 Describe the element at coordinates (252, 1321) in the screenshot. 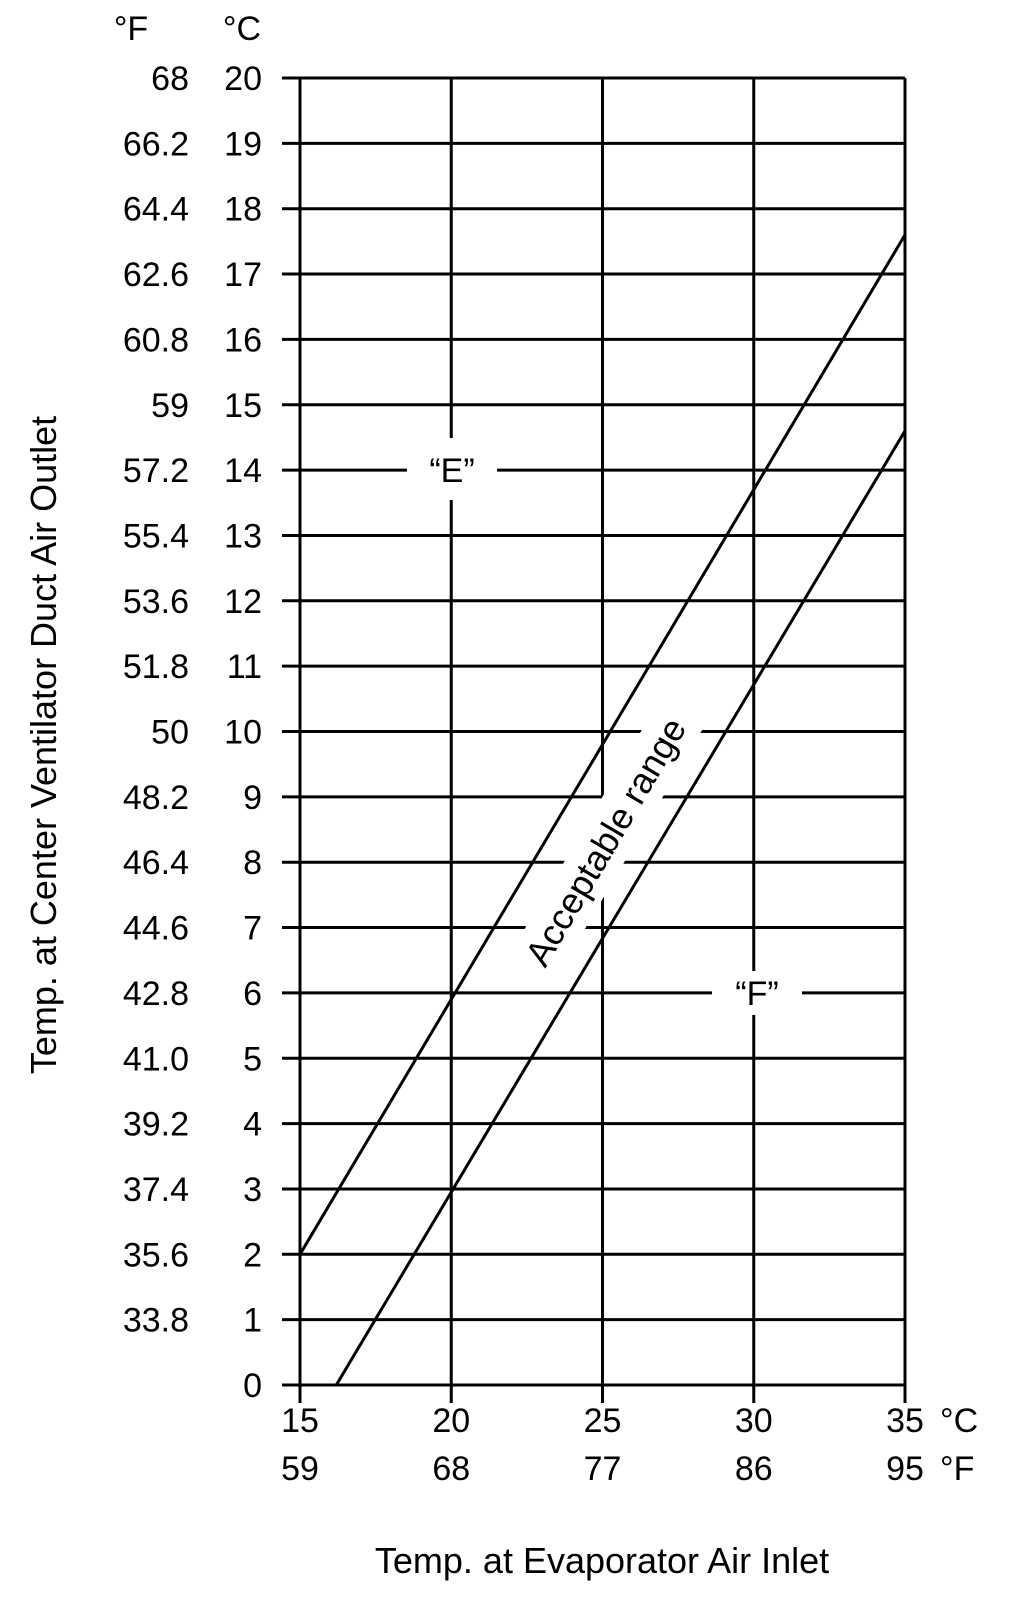

I see `y-tick-c-1: 1` at that location.